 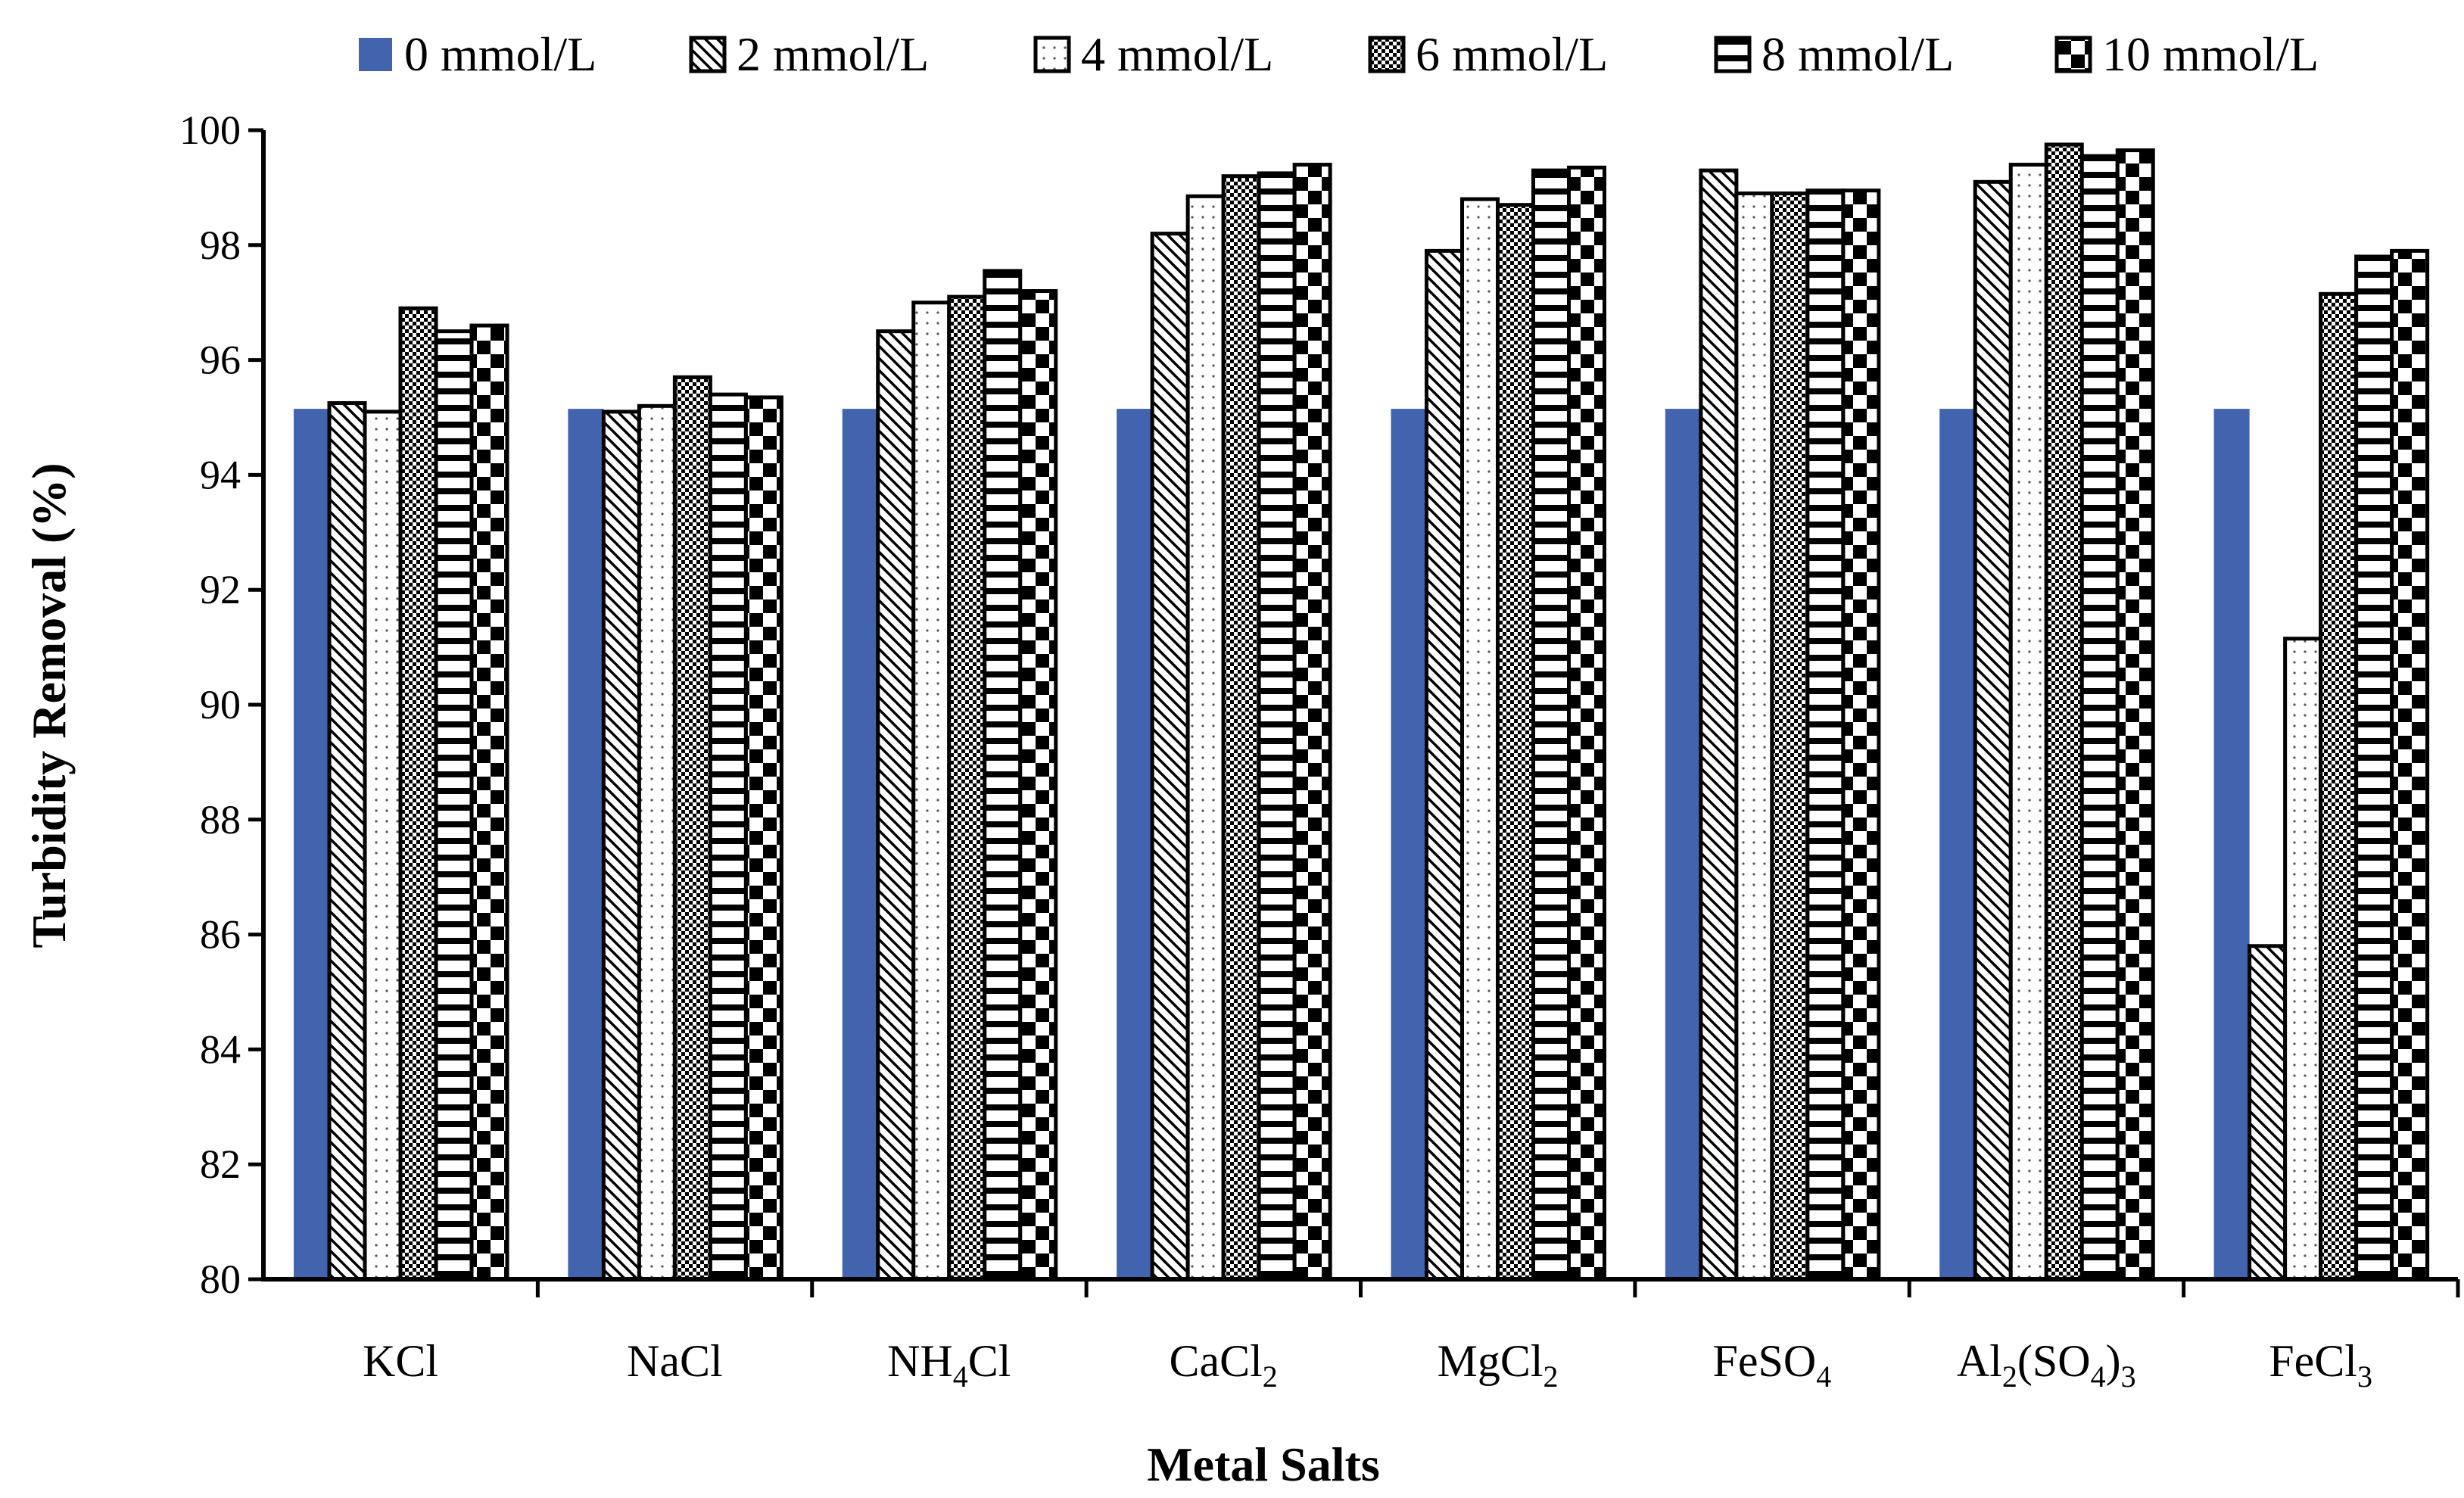 What do you see at coordinates (2099, 718) in the screenshot?
I see `bar-al2-so4-3-8-mmol-l` at bounding box center [2099, 718].